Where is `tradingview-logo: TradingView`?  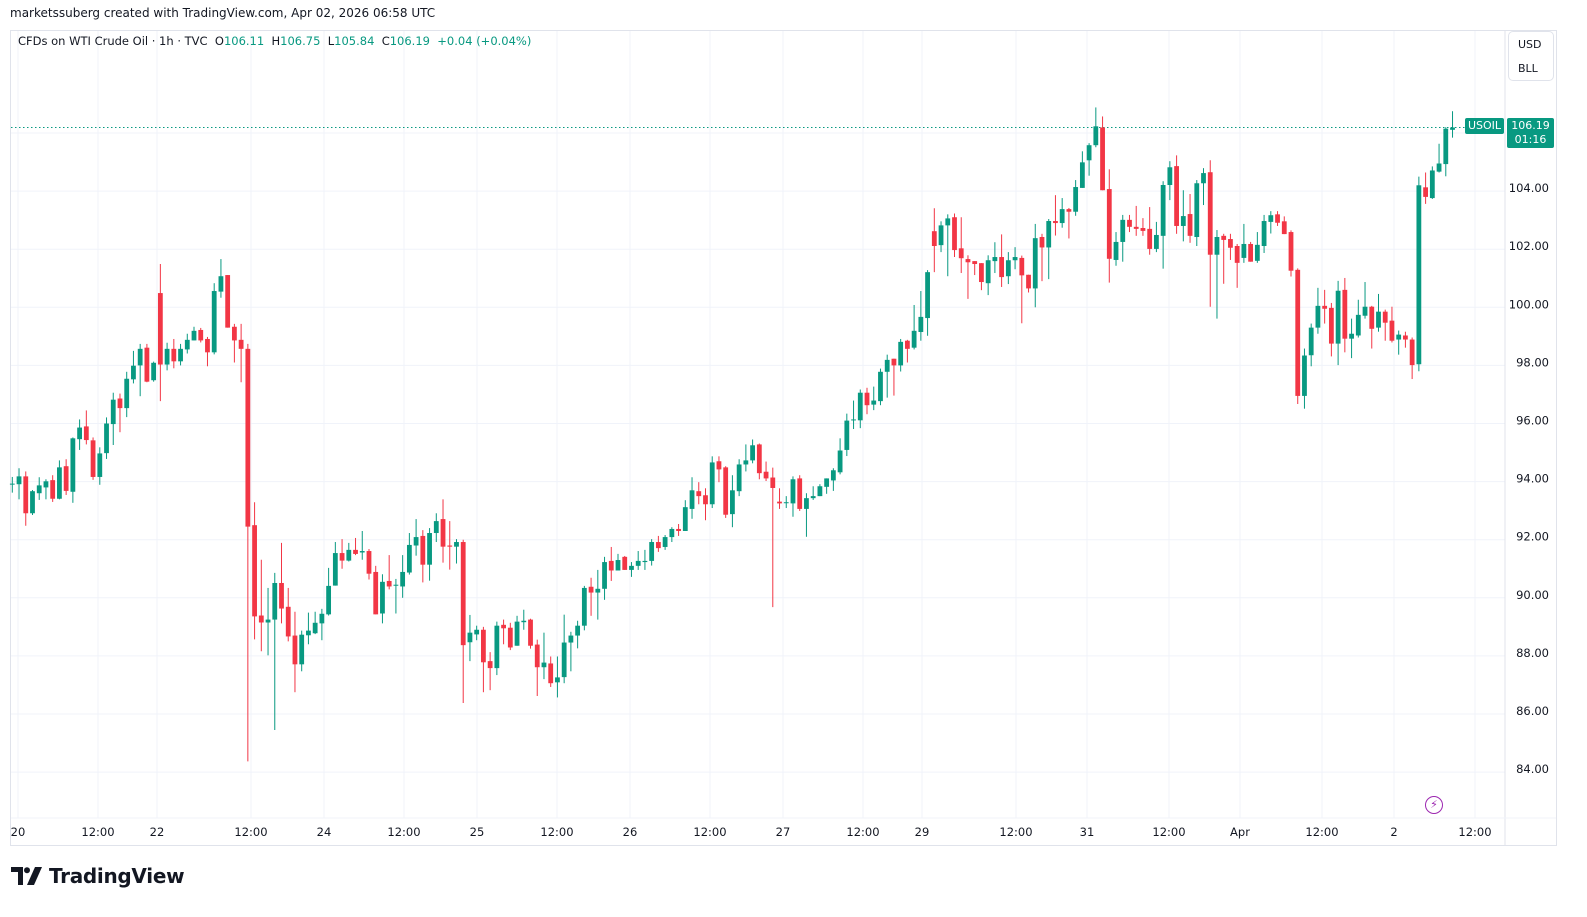
tradingview-logo: TradingView is located at coordinates (98, 876).